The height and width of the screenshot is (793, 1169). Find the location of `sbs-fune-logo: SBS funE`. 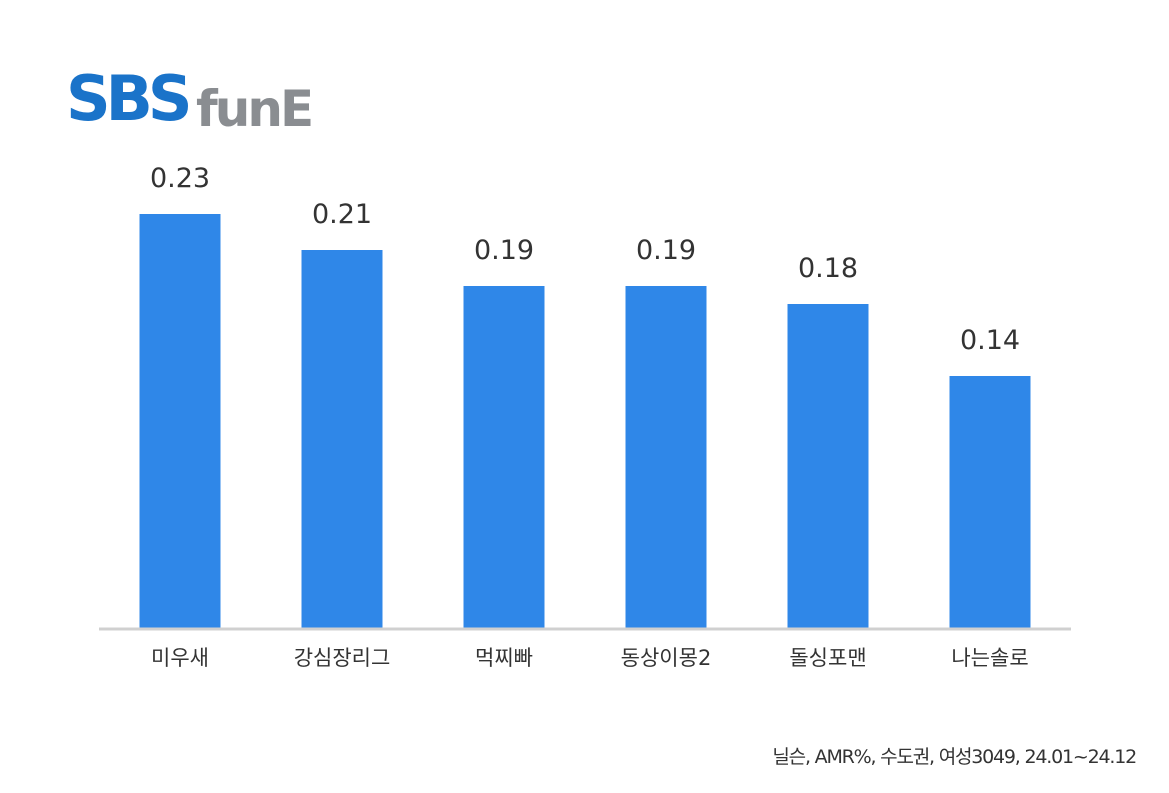

sbs-fune-logo: SBS funE is located at coordinates (190, 98).